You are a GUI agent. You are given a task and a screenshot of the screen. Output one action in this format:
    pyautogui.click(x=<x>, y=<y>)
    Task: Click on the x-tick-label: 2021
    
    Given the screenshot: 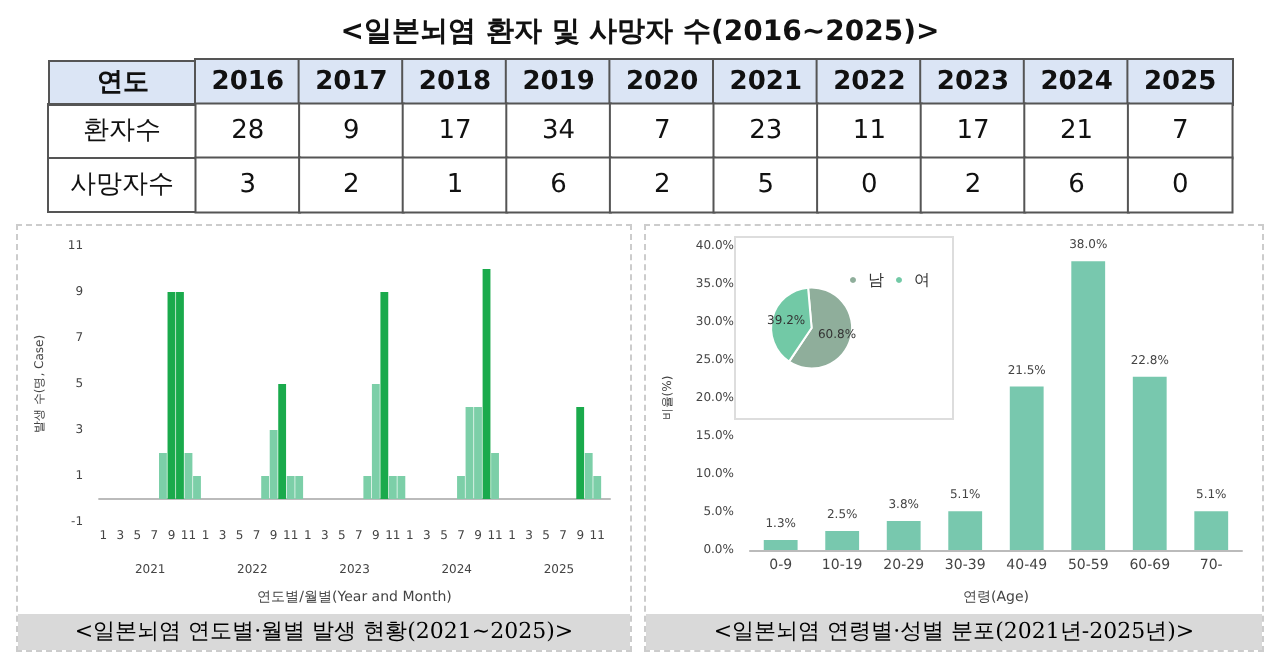 What is the action you would take?
    pyautogui.click(x=765, y=82)
    